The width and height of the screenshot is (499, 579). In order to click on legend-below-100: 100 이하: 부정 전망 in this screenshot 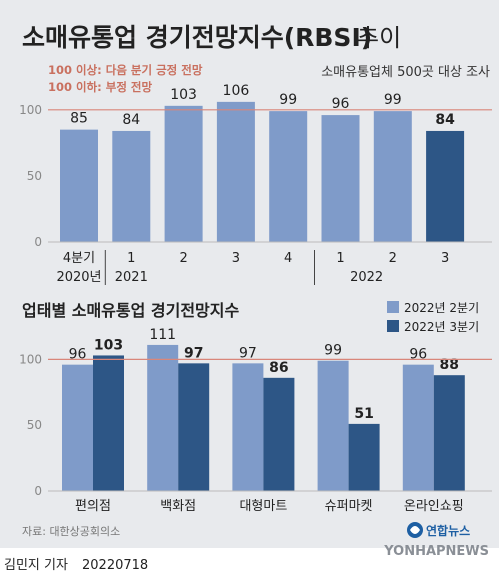, I will do `click(100, 87)`.